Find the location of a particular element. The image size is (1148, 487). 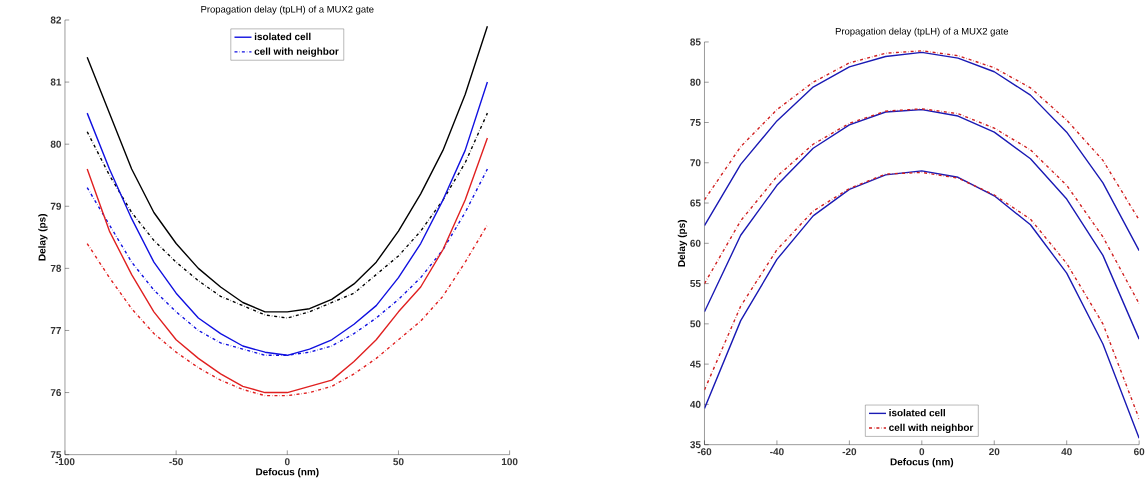

y-tick-label: 55 is located at coordinates (695, 284).